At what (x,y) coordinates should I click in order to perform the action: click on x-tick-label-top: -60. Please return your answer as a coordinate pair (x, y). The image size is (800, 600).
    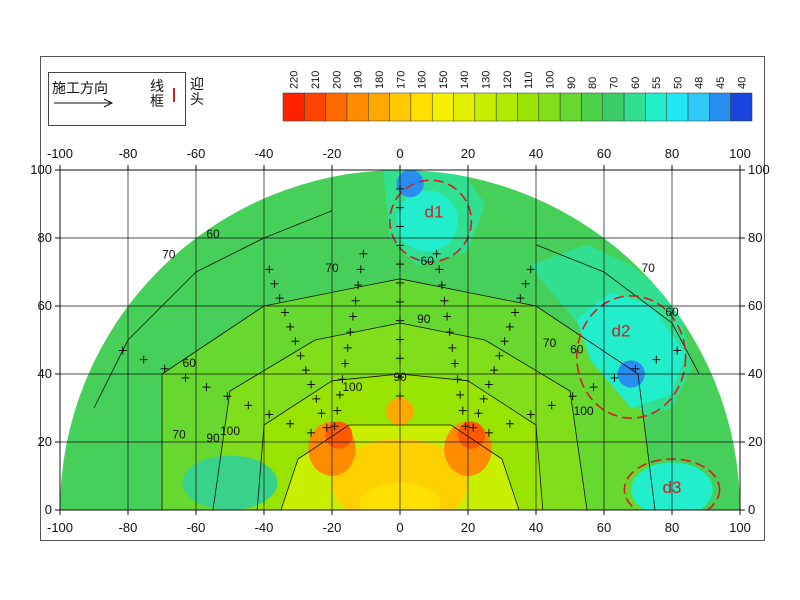
    Looking at the image, I should click on (196, 153).